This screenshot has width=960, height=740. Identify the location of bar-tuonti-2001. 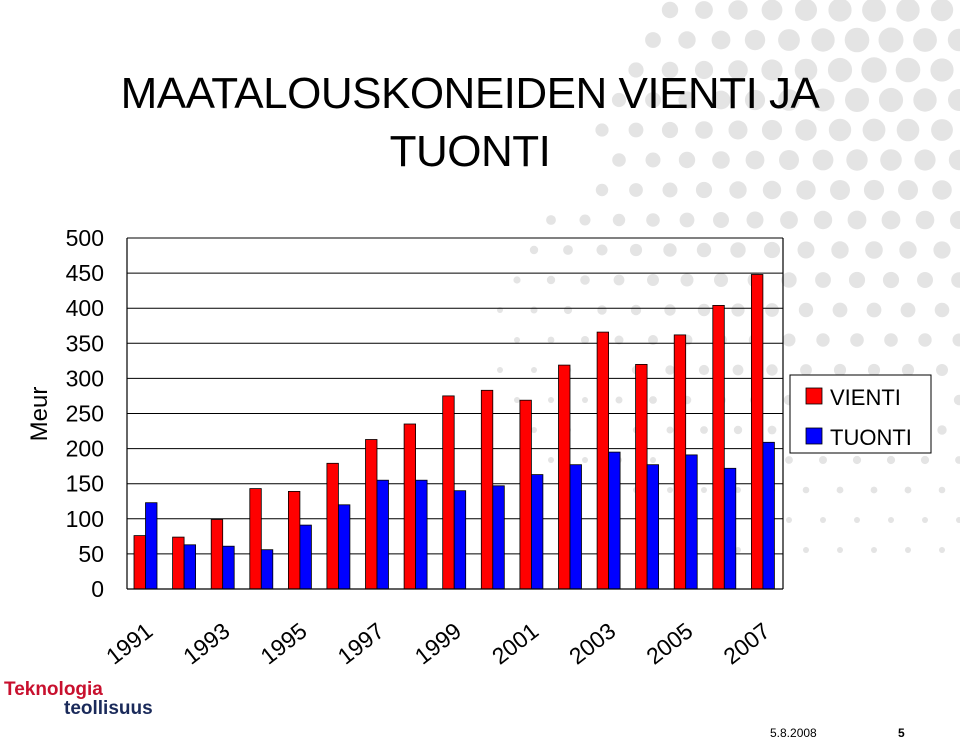
(537, 532).